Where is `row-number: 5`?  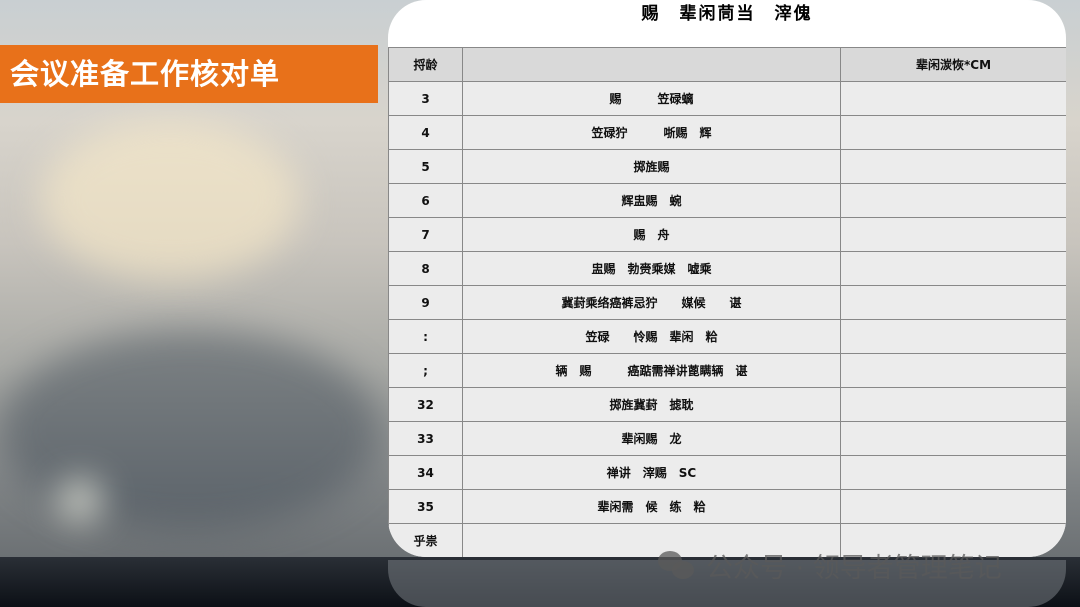
row-number: 5 is located at coordinates (425, 166).